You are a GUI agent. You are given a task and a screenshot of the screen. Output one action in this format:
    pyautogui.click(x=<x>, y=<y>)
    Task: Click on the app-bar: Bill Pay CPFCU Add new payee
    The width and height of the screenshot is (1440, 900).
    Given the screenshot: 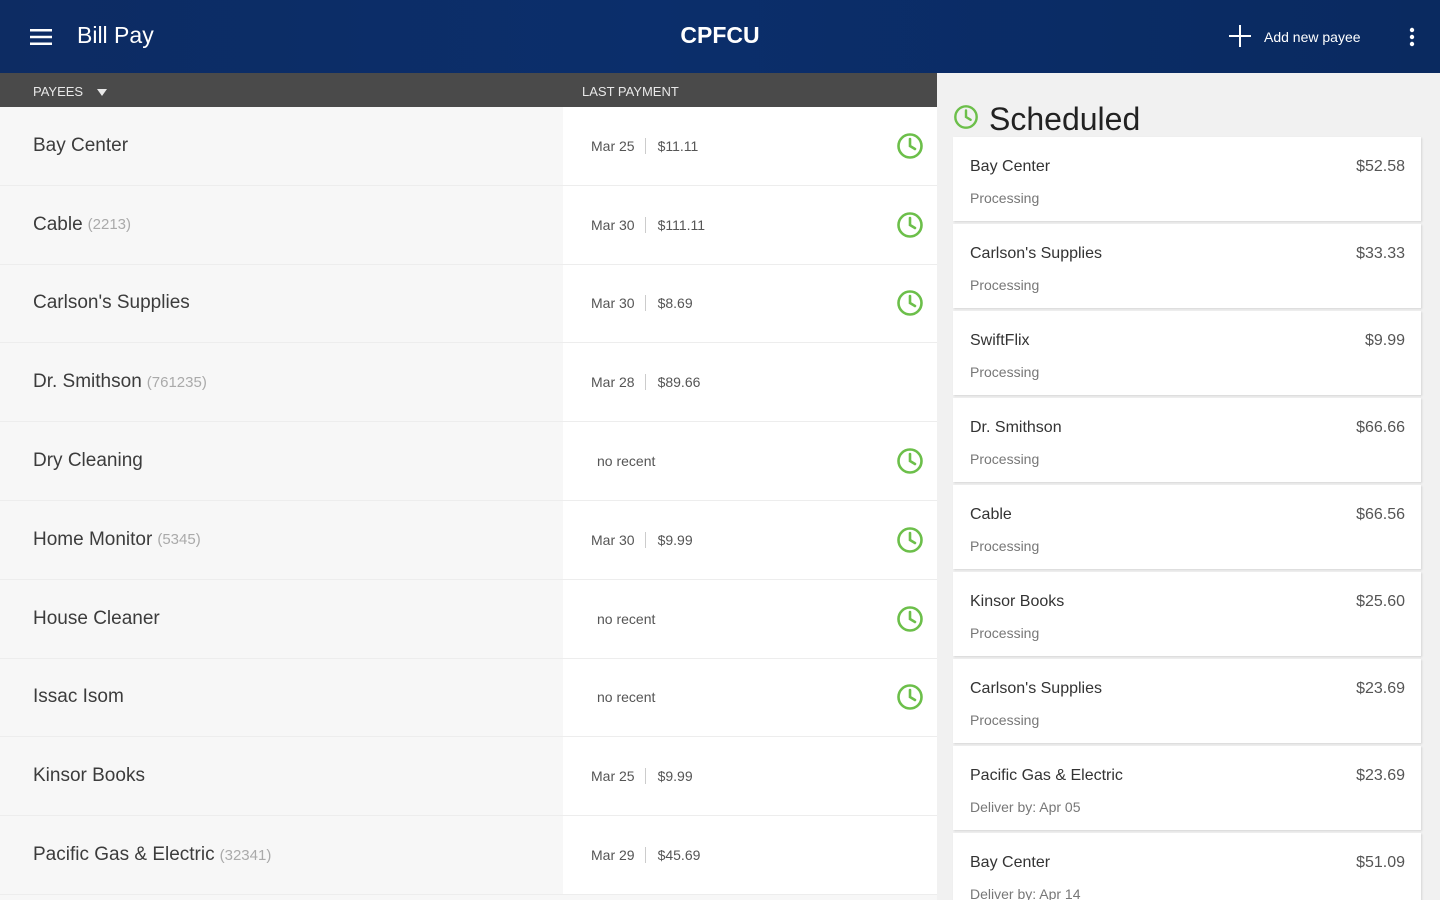 What is the action you would take?
    pyautogui.click(x=720, y=36)
    